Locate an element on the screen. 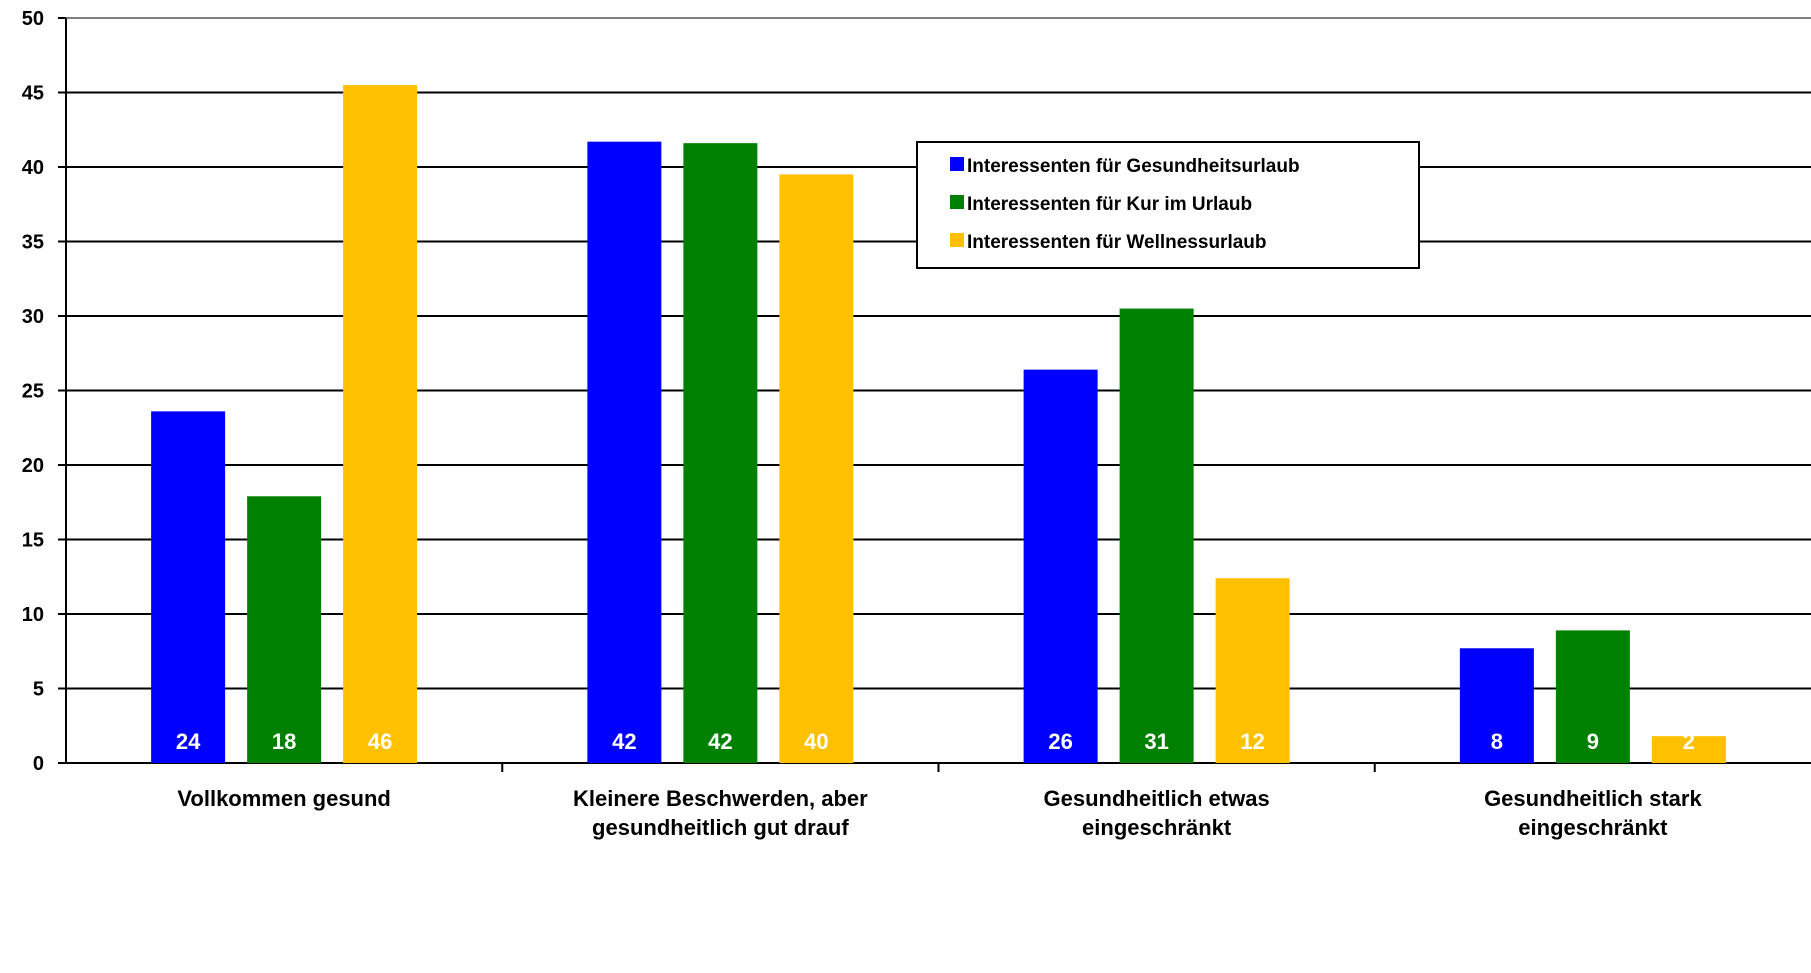 The image size is (1811, 973). data-label: 46 is located at coordinates (380, 741).